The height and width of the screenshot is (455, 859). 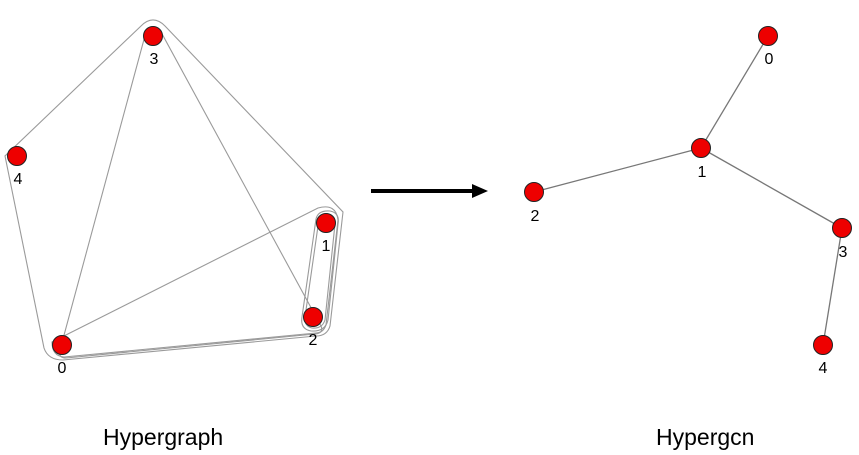 What do you see at coordinates (326, 234) in the screenshot?
I see `hypergraph-node-1: 1` at bounding box center [326, 234].